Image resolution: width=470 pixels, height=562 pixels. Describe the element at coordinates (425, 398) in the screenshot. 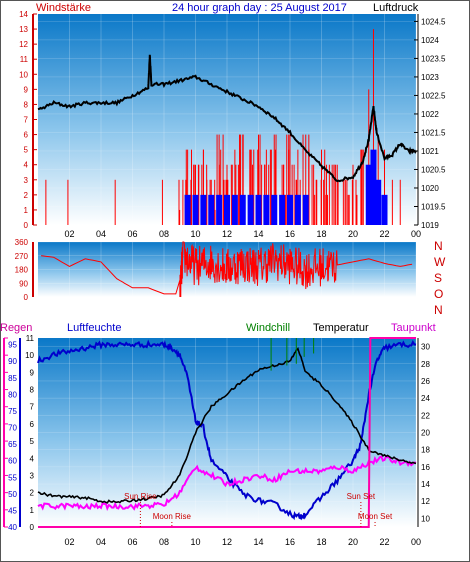

I see `temperature-tick: 24` at that location.